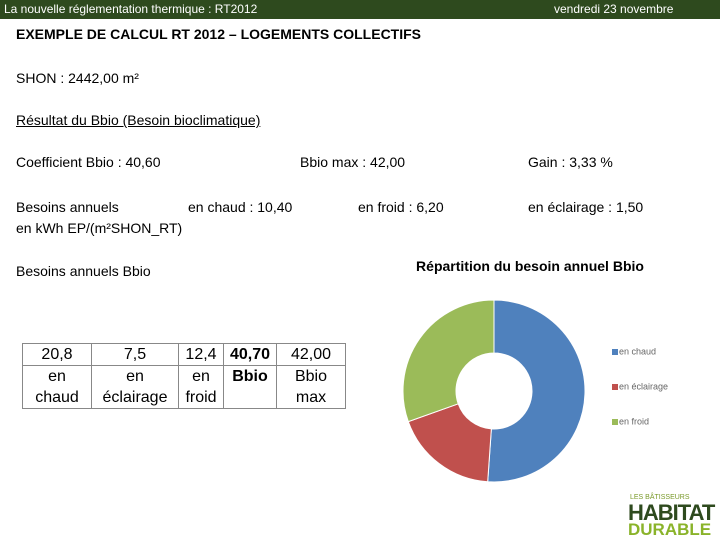 This screenshot has height=540, width=720. Describe the element at coordinates (250, 387) in the screenshot. I see `cell: Bbio` at that location.